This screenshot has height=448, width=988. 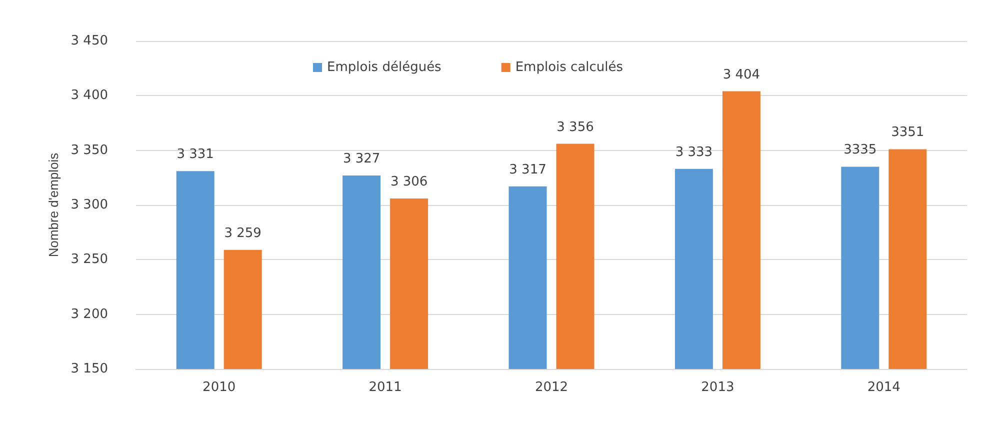 I want to click on data-label: 3 317, so click(x=527, y=170).